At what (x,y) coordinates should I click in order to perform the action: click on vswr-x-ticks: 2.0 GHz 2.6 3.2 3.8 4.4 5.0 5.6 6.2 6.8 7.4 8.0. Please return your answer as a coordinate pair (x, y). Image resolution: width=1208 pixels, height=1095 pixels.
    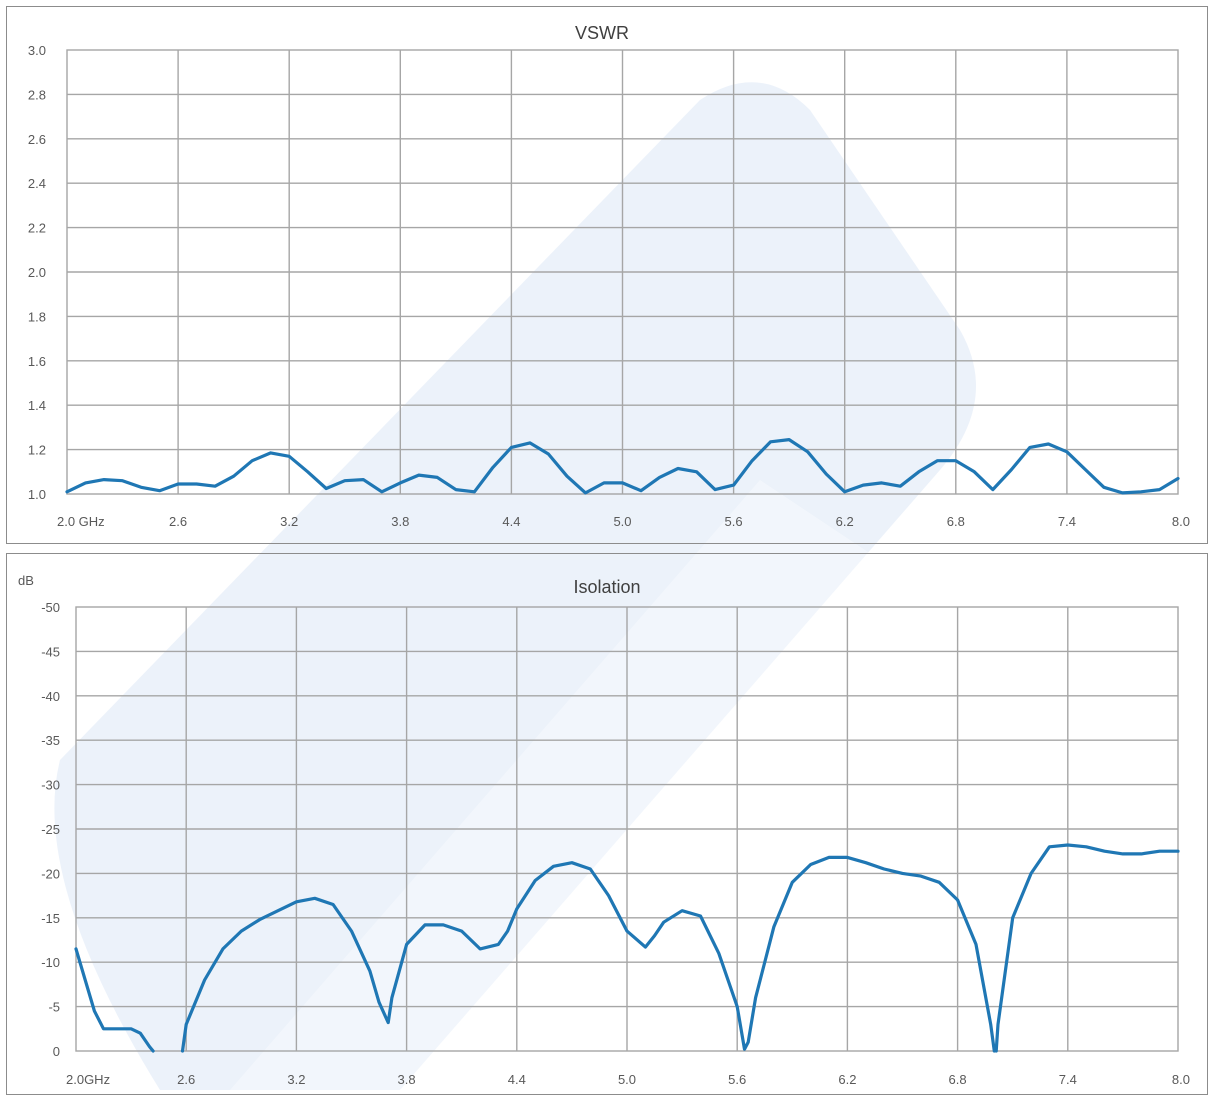
    Looking at the image, I should click on (623, 521).